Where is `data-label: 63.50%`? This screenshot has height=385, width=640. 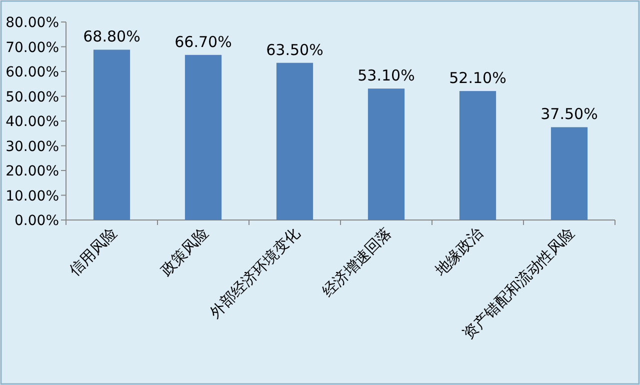 data-label: 63.50% is located at coordinates (295, 49).